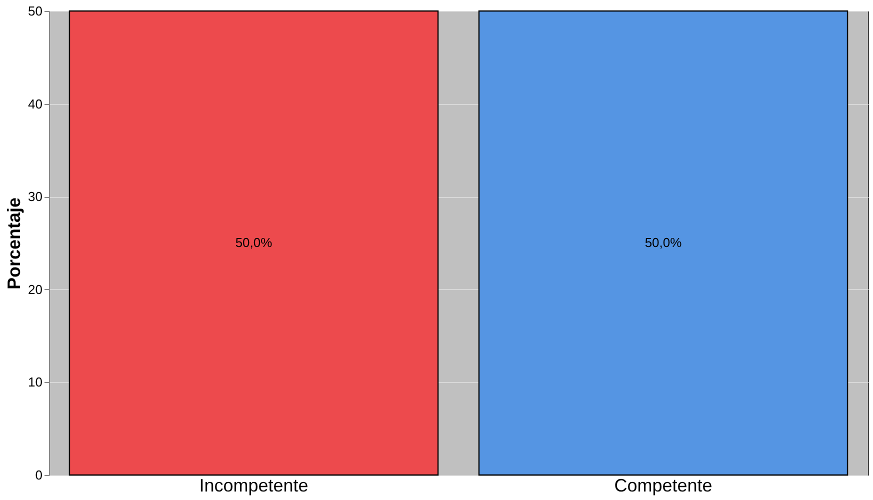 The width and height of the screenshot is (873, 500). What do you see at coordinates (35, 196) in the screenshot?
I see `y-tick-label: 30` at bounding box center [35, 196].